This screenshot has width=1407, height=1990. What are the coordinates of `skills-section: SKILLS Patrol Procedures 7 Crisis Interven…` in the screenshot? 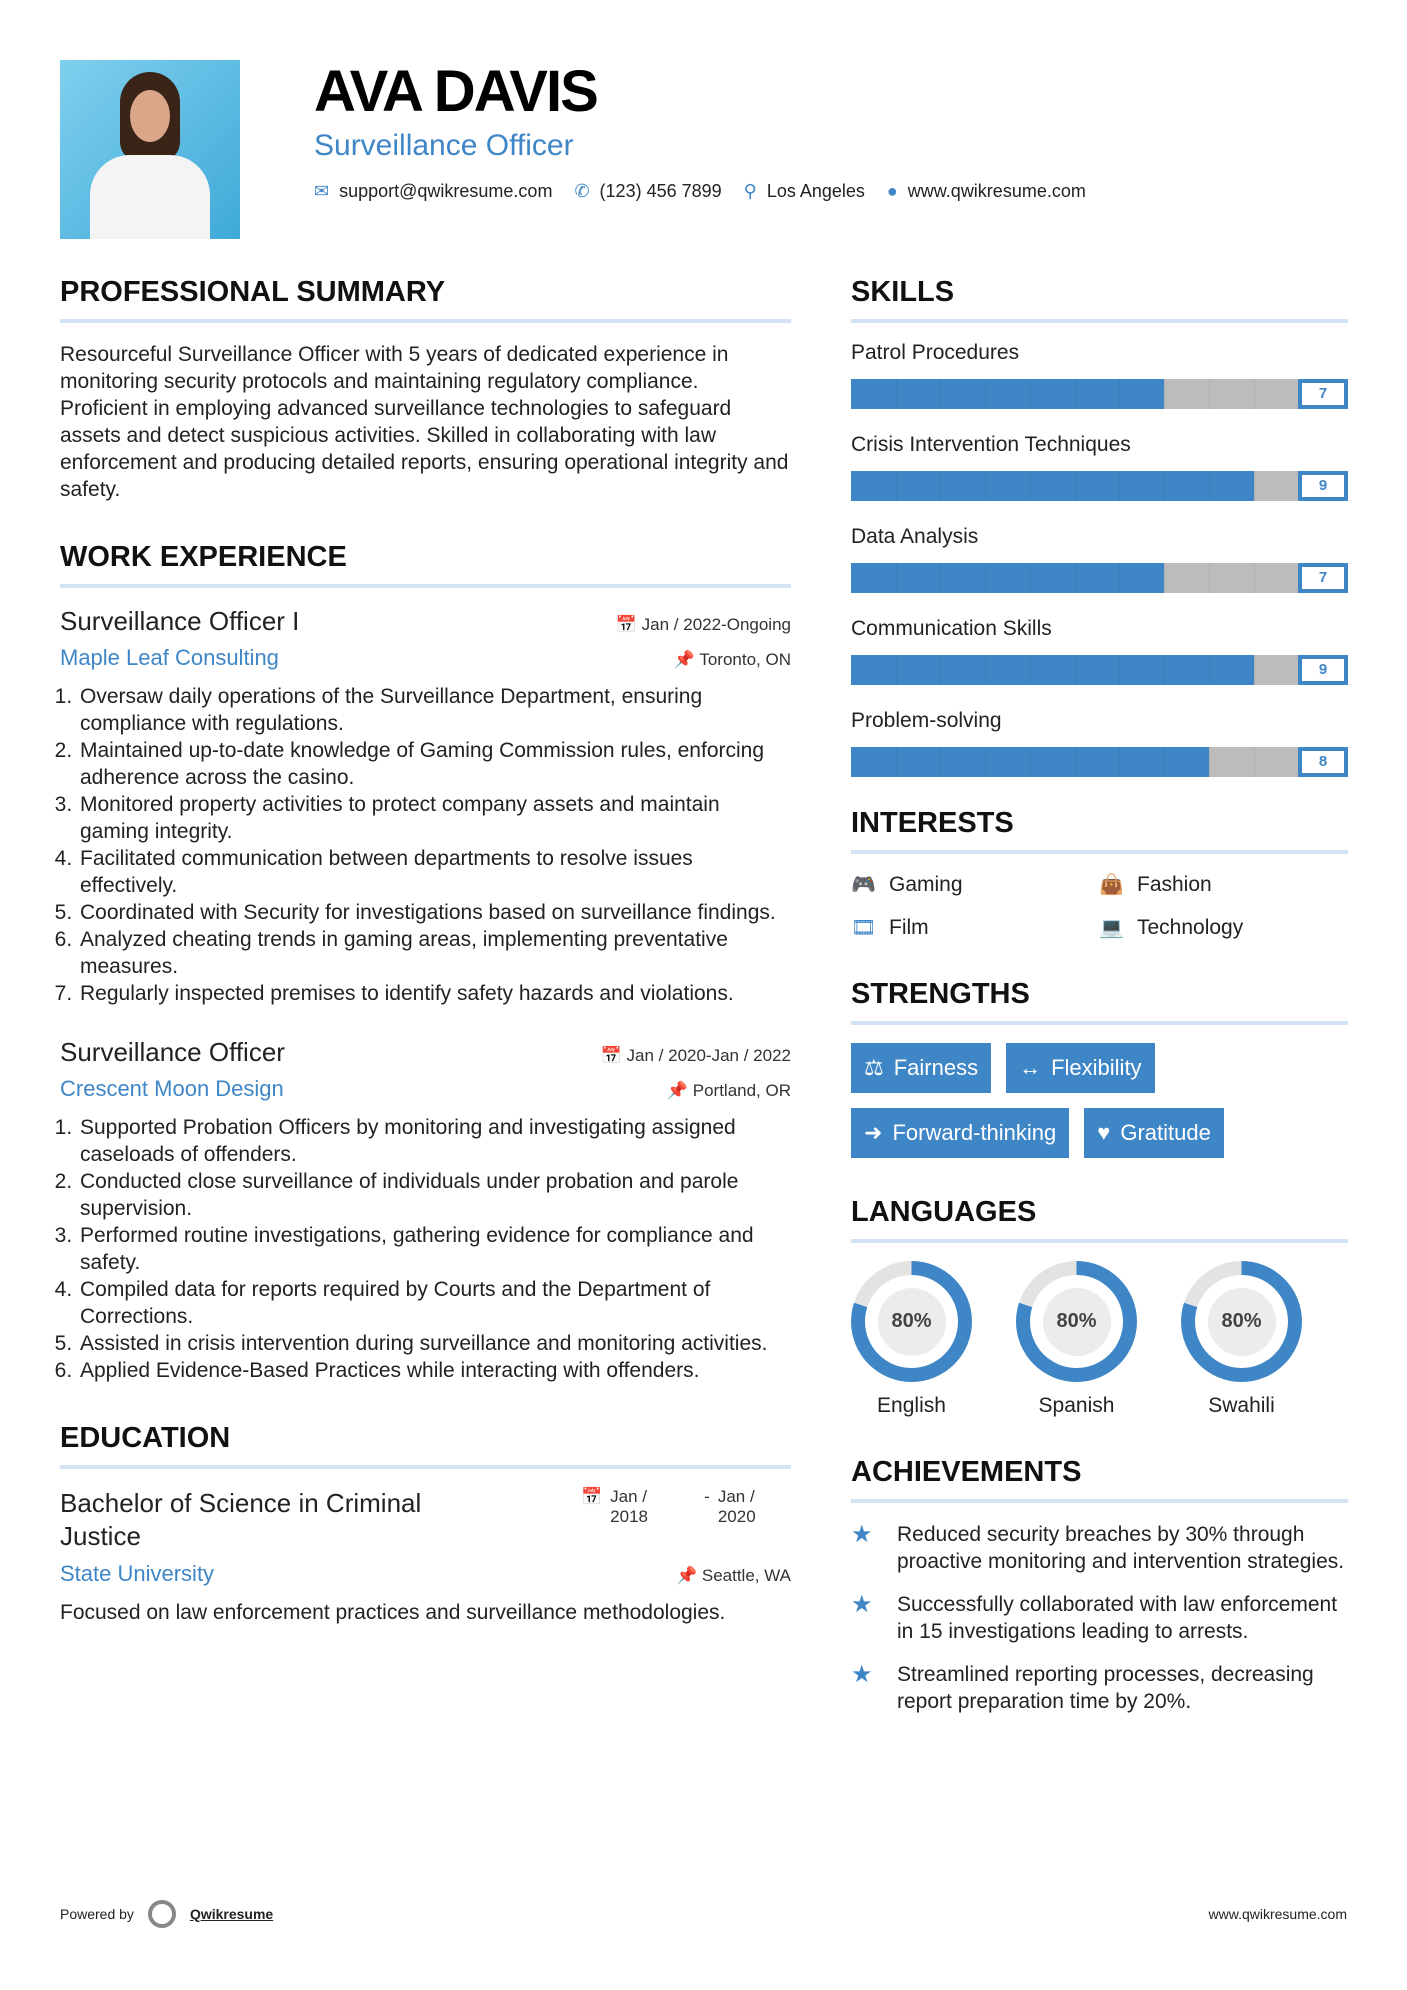 It's located at (1099, 526).